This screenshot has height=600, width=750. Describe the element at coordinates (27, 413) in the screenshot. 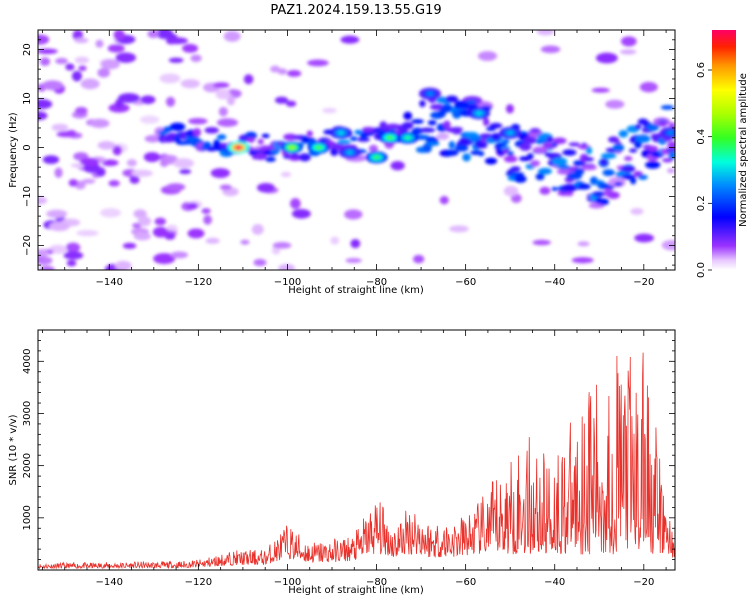

I see `snr-ytick-label: 3000` at that location.